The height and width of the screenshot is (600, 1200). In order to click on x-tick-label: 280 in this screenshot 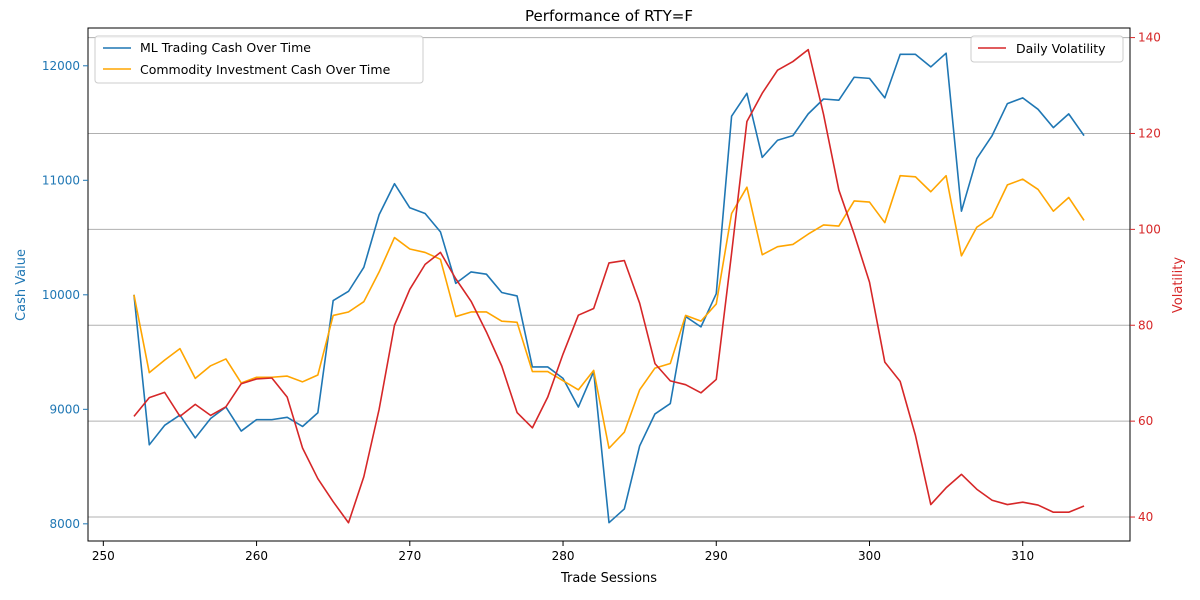, I will do `click(563, 556)`.